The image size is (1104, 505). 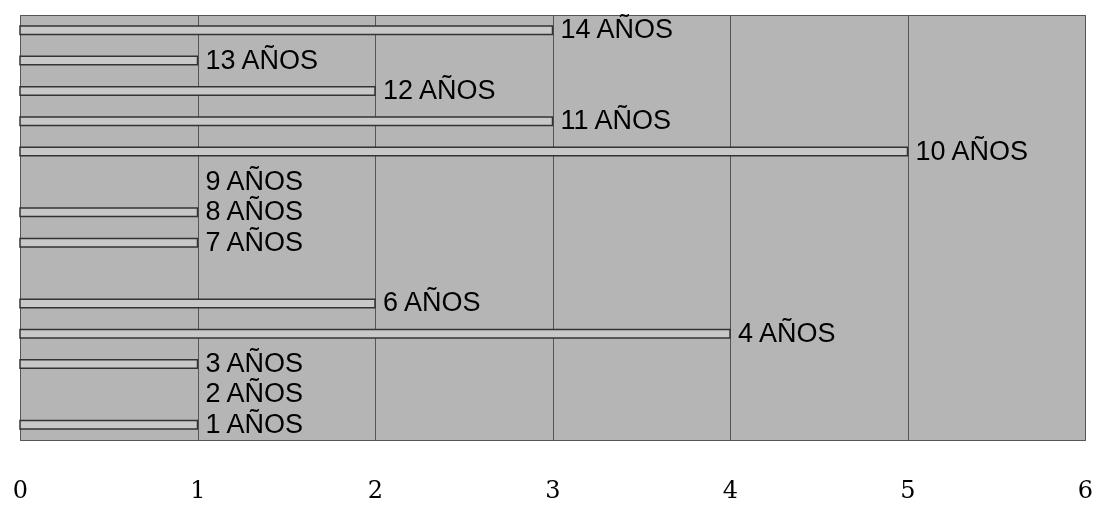 I want to click on x-tick-label: 2, so click(x=375, y=489).